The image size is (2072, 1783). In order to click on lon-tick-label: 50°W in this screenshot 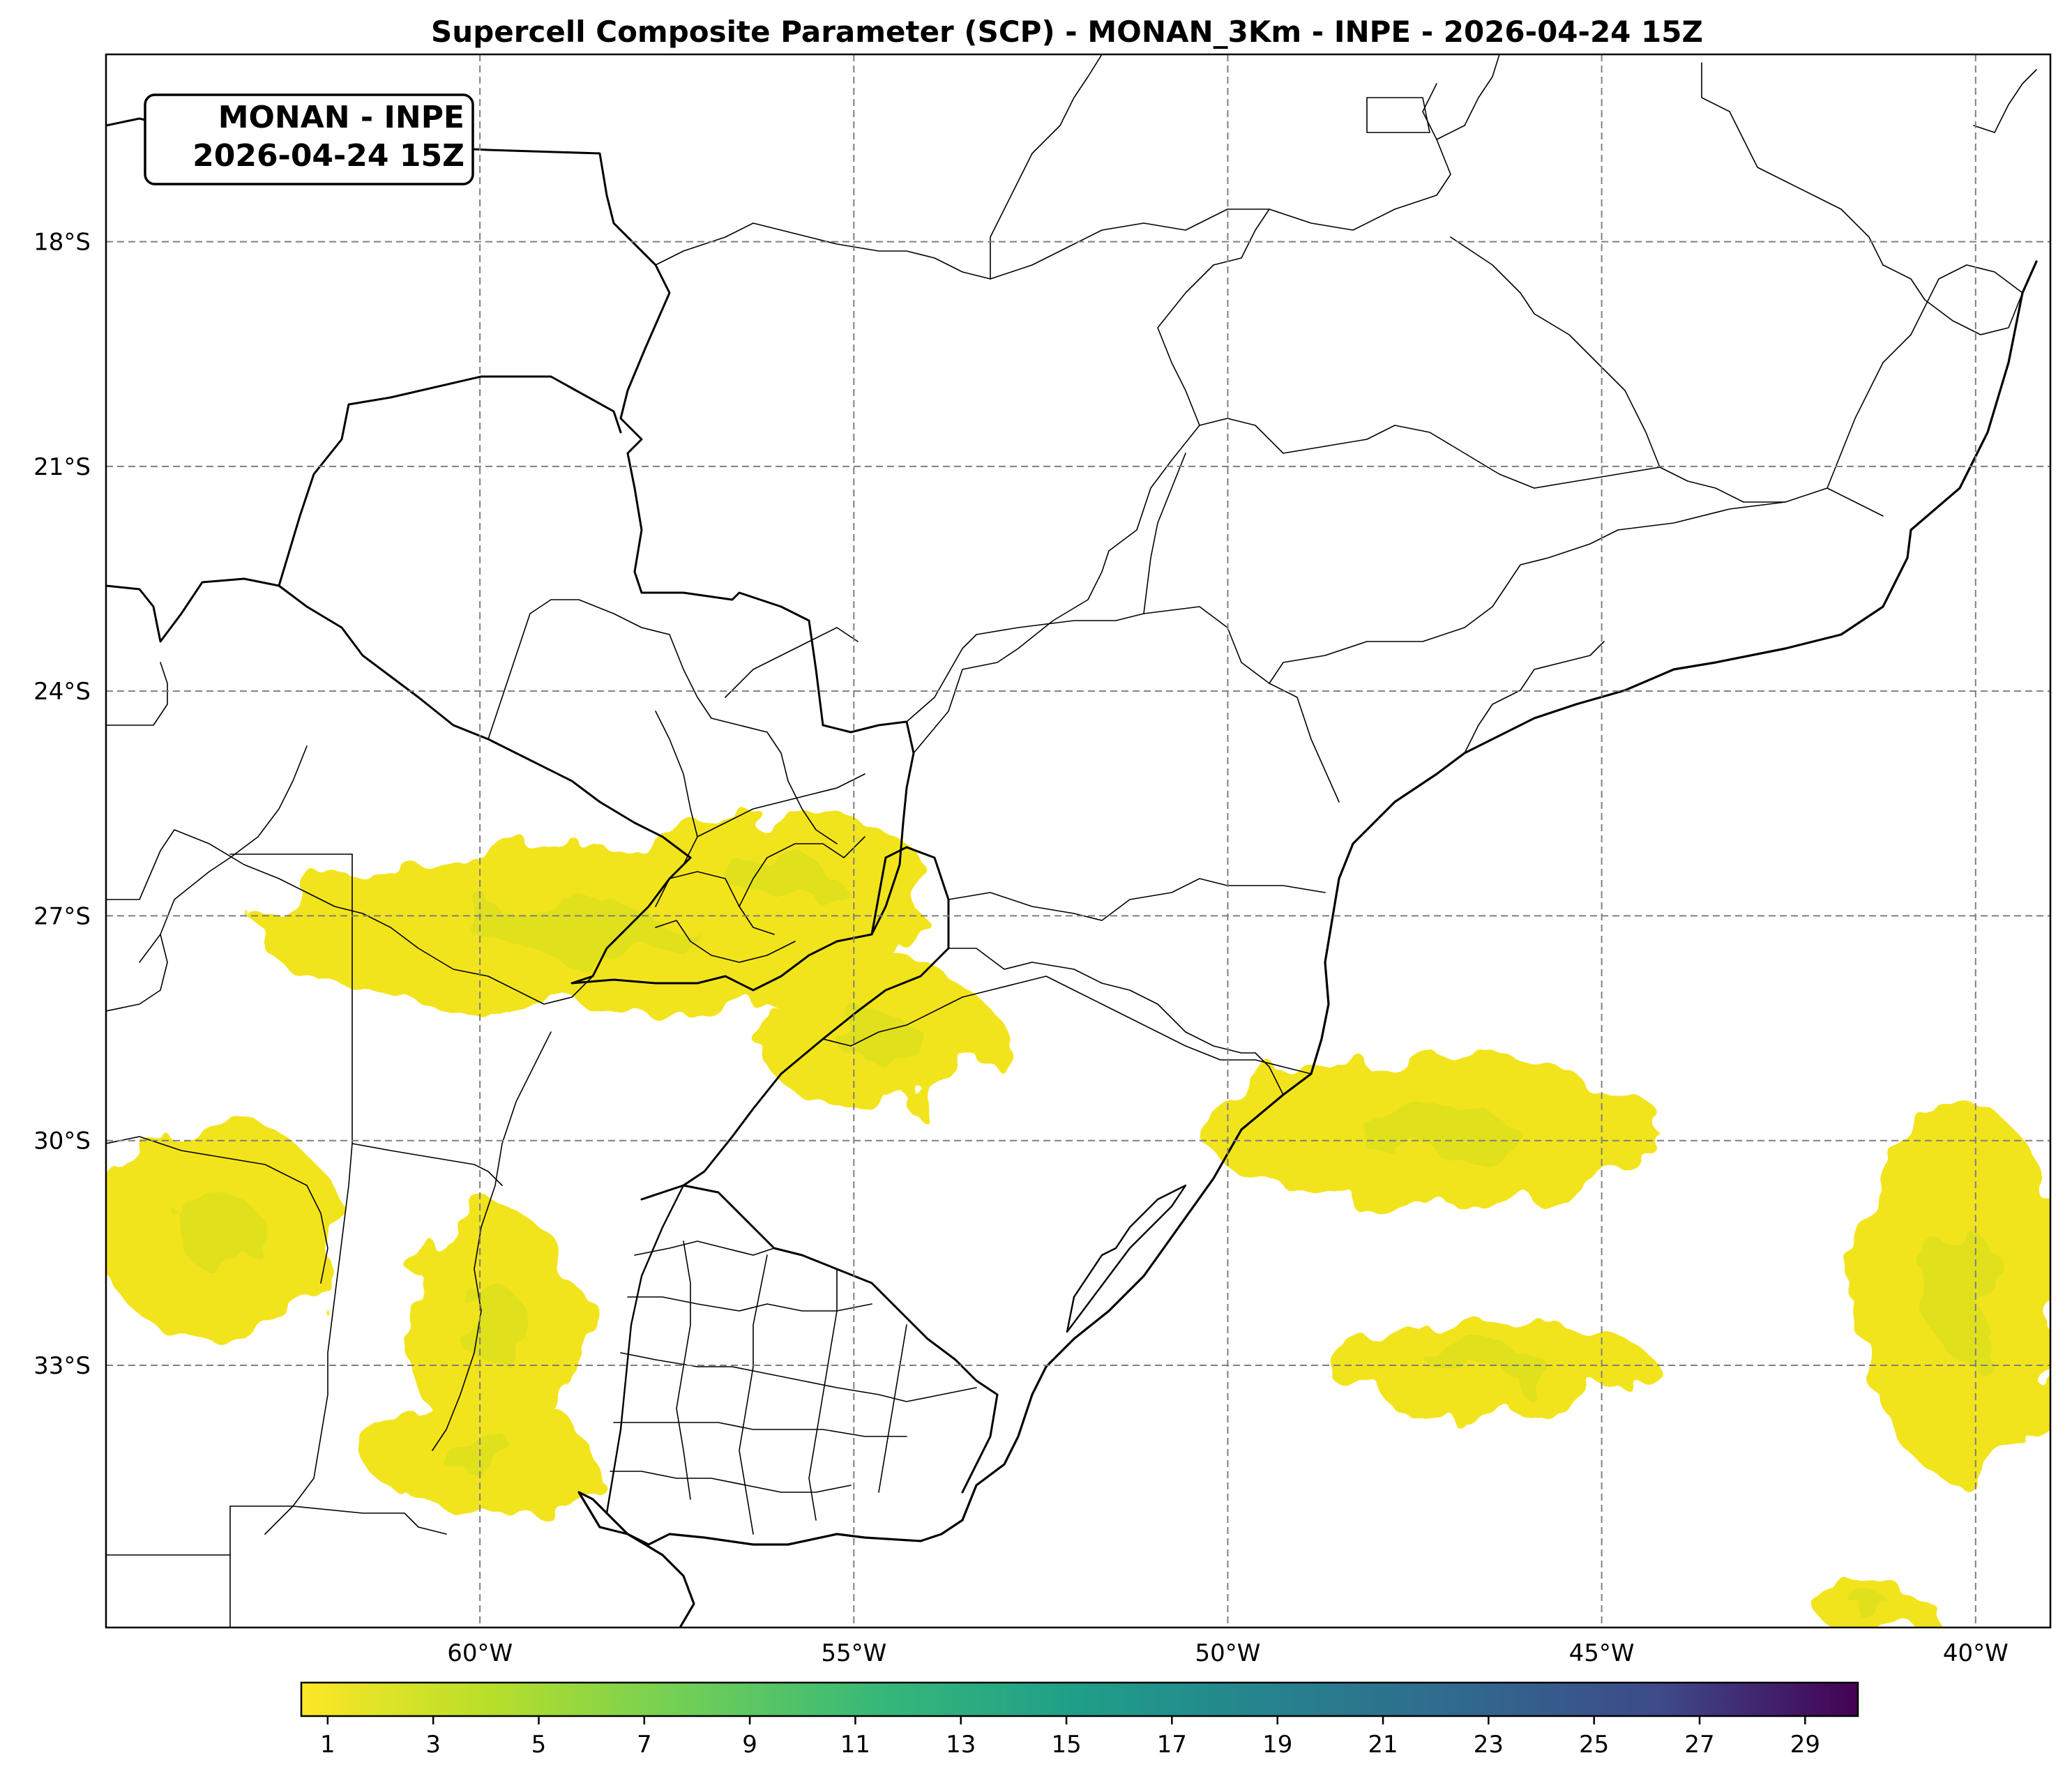, I will do `click(1228, 1653)`.